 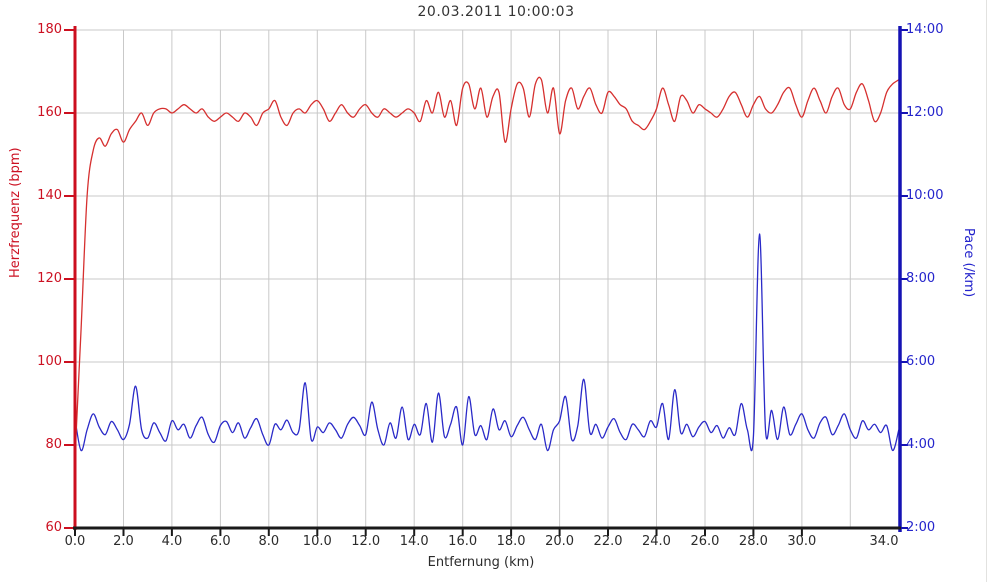 I want to click on x-tick-label: 8.0, so click(x=269, y=541).